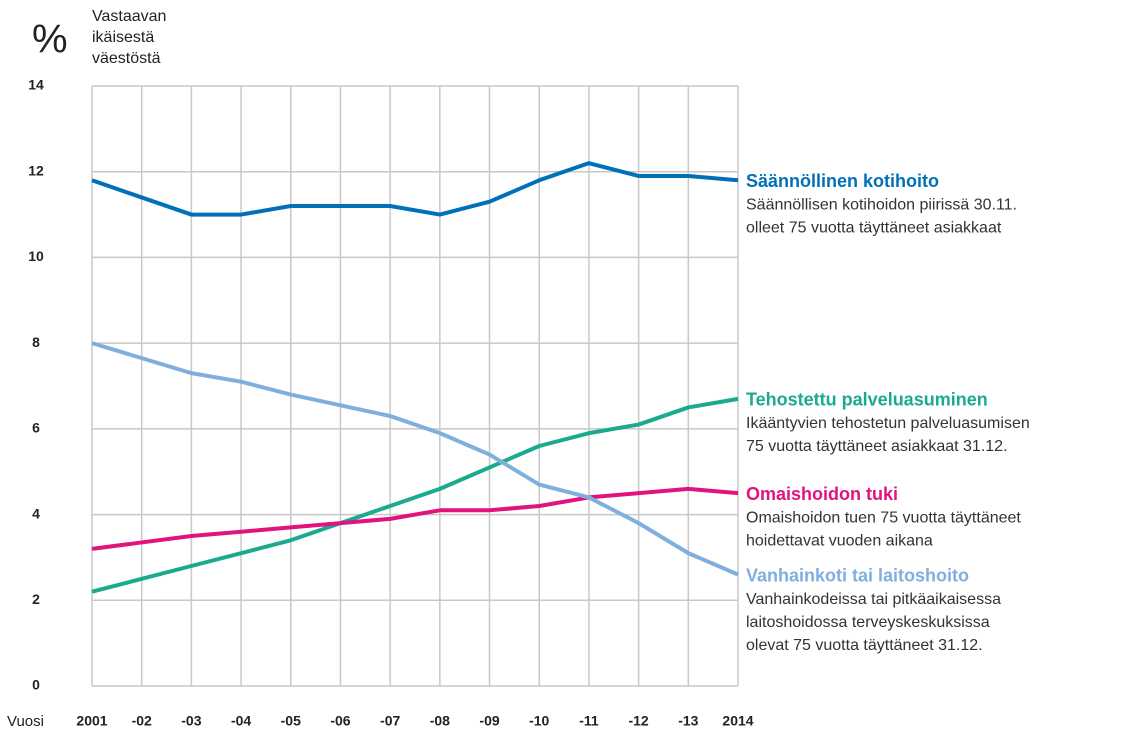 Image resolution: width=1132 pixels, height=733 pixels. I want to click on x-tick-label: -05, so click(291, 721).